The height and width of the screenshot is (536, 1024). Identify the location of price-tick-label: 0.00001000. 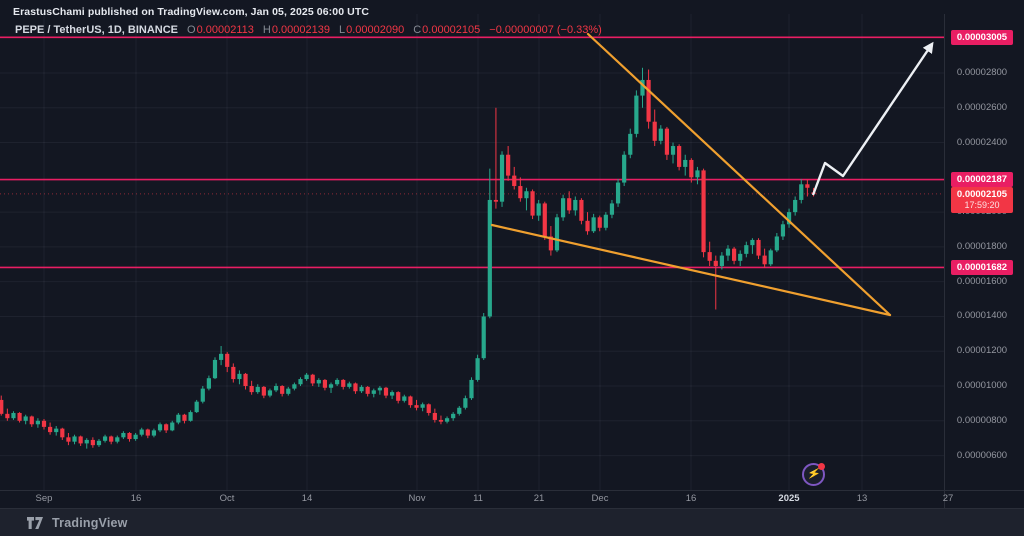
(982, 386).